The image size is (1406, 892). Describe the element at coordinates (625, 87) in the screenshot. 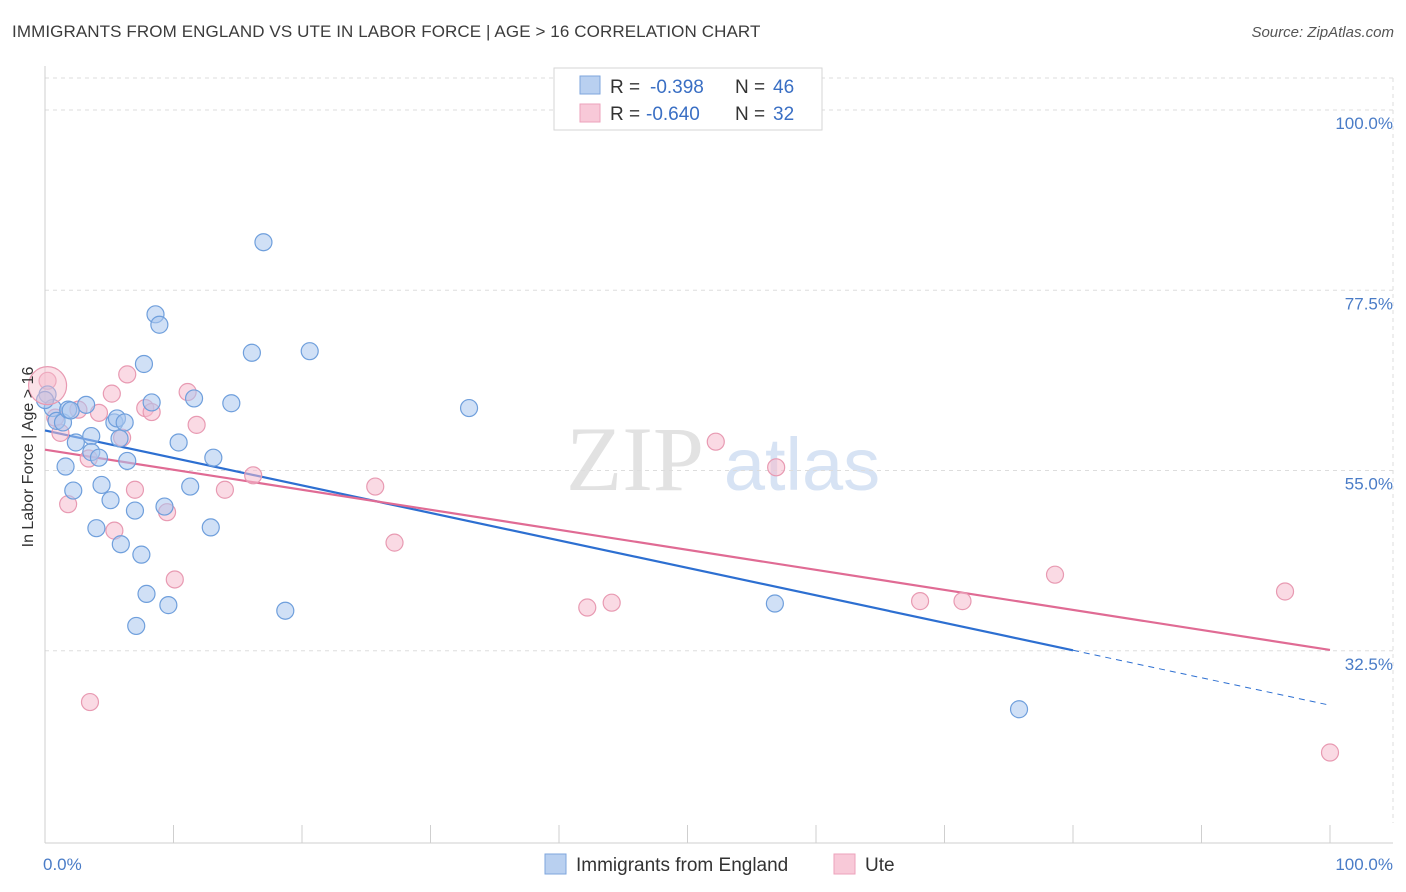

I see `england-r-label: R =` at that location.